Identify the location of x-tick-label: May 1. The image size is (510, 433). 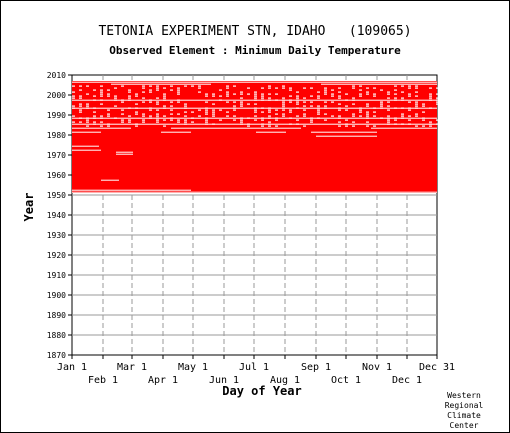
(193, 367).